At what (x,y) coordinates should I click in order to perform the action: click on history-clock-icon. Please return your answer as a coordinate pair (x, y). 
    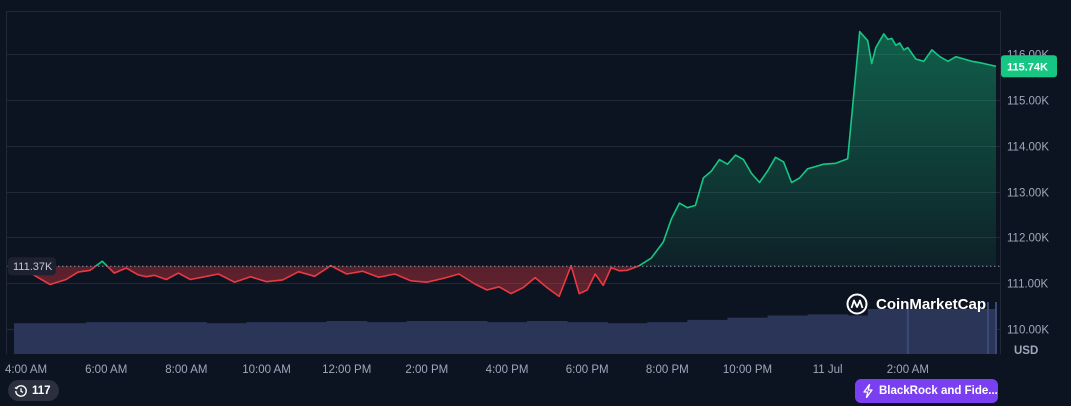
    Looking at the image, I should click on (20, 390).